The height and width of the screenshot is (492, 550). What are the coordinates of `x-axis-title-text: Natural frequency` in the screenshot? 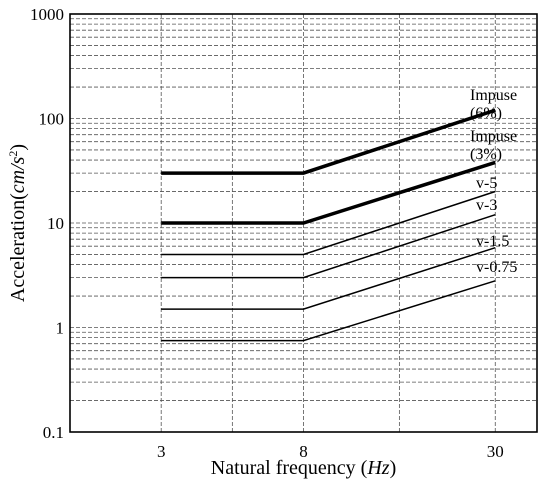 It's located at (283, 468).